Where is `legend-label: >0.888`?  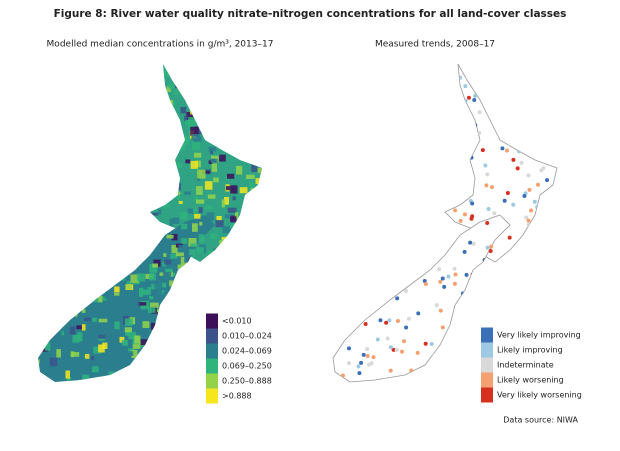
legend-label: >0.888 is located at coordinates (237, 396).